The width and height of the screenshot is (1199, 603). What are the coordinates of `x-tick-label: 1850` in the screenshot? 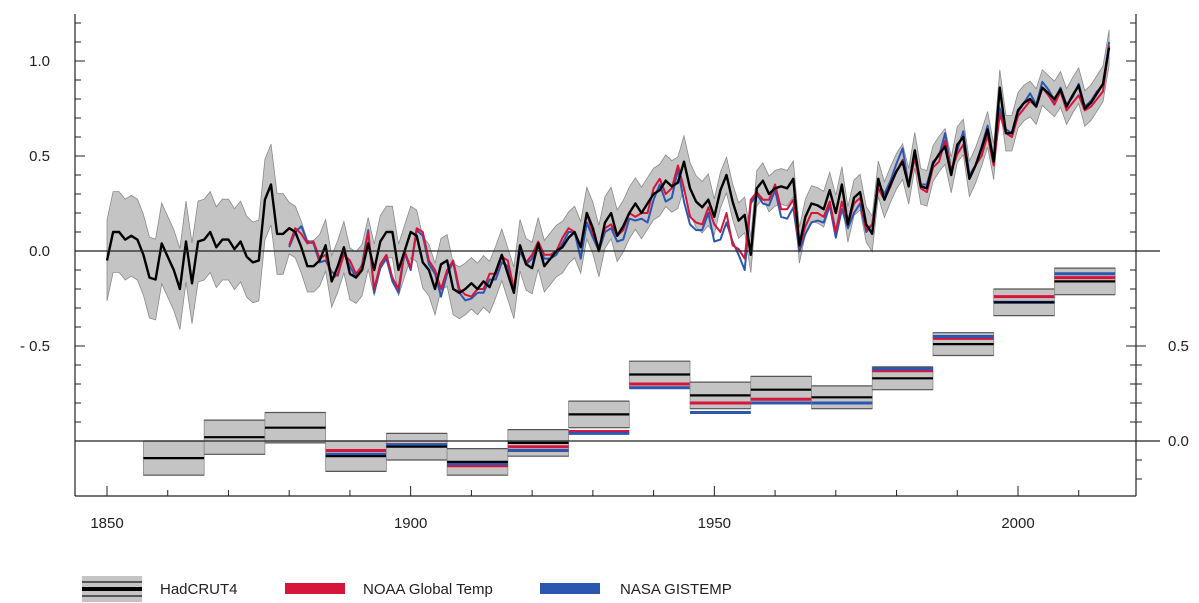 It's located at (106, 523).